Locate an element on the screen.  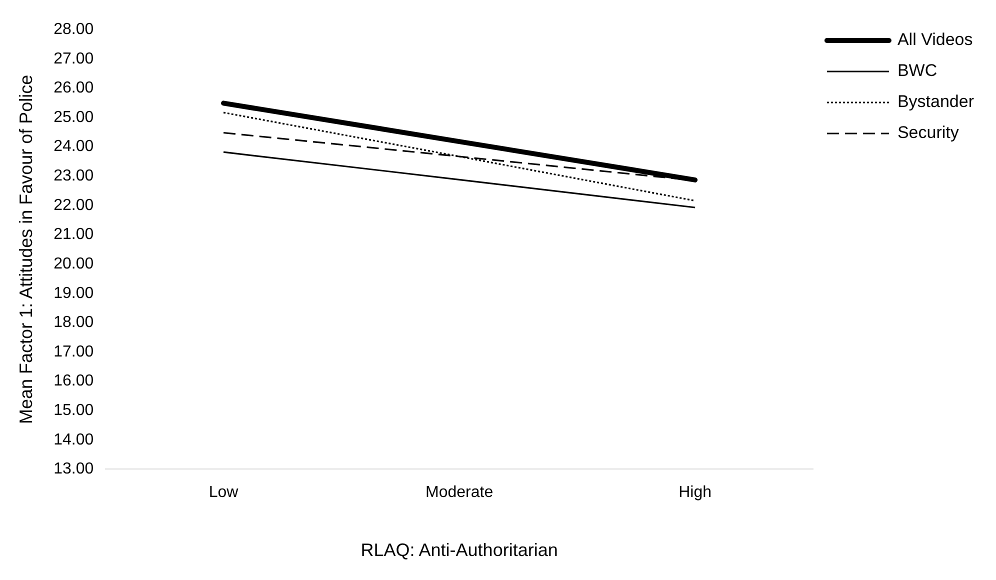
y-axis-title: Mean Factor 1: Attitudes in Favour of Police is located at coordinates (26, 249).